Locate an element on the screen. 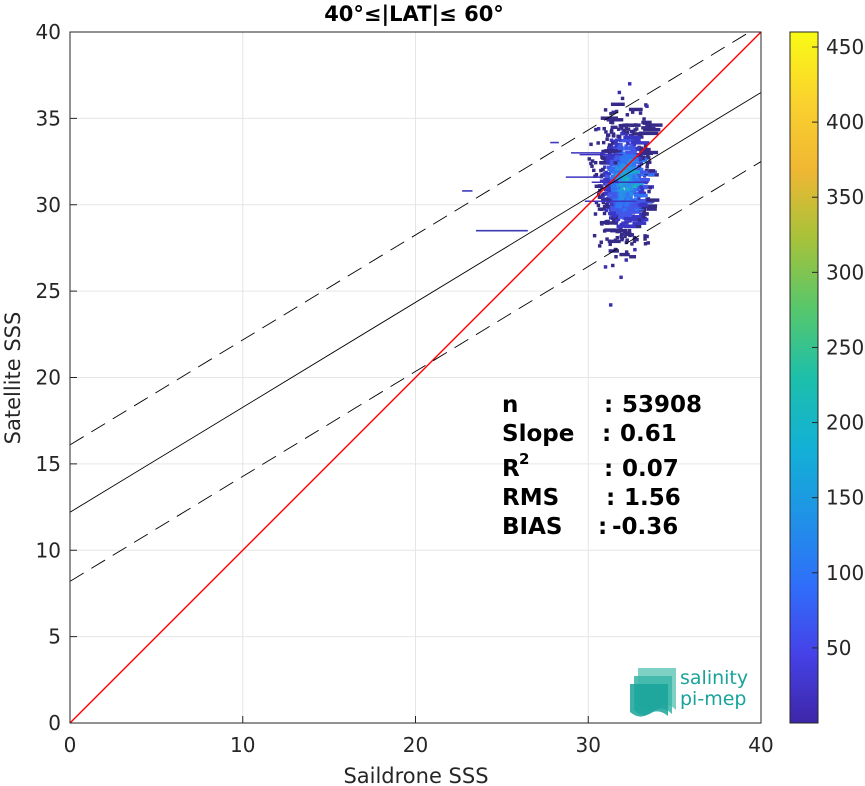 The image size is (865, 786). wave-layers-icon is located at coordinates (653, 692).